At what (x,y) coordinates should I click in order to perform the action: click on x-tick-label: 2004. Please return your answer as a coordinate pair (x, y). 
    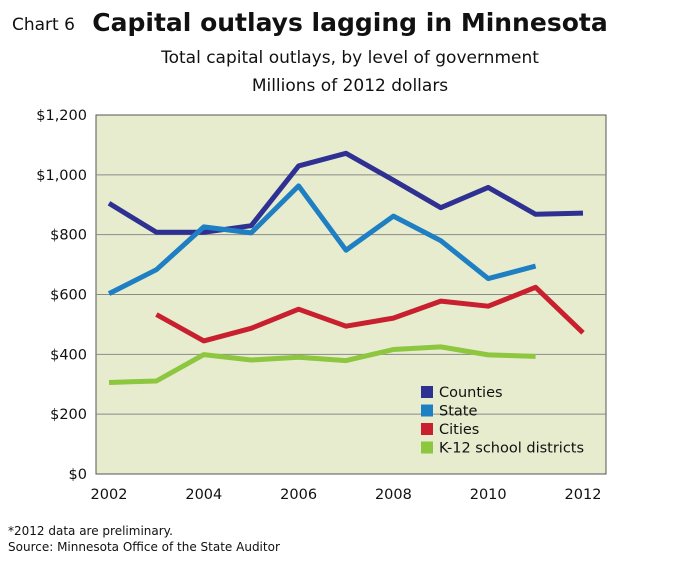
    Looking at the image, I should click on (203, 495).